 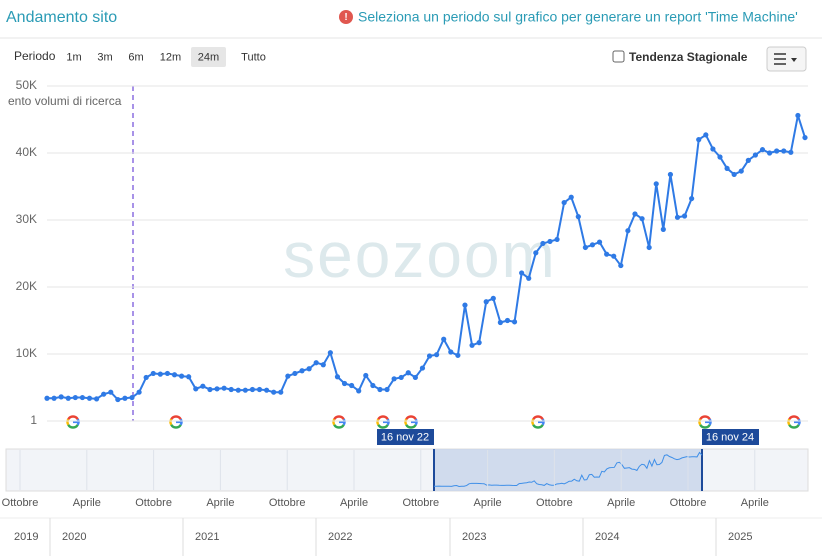 I want to click on period-button-label: Tutto, so click(x=253, y=57).